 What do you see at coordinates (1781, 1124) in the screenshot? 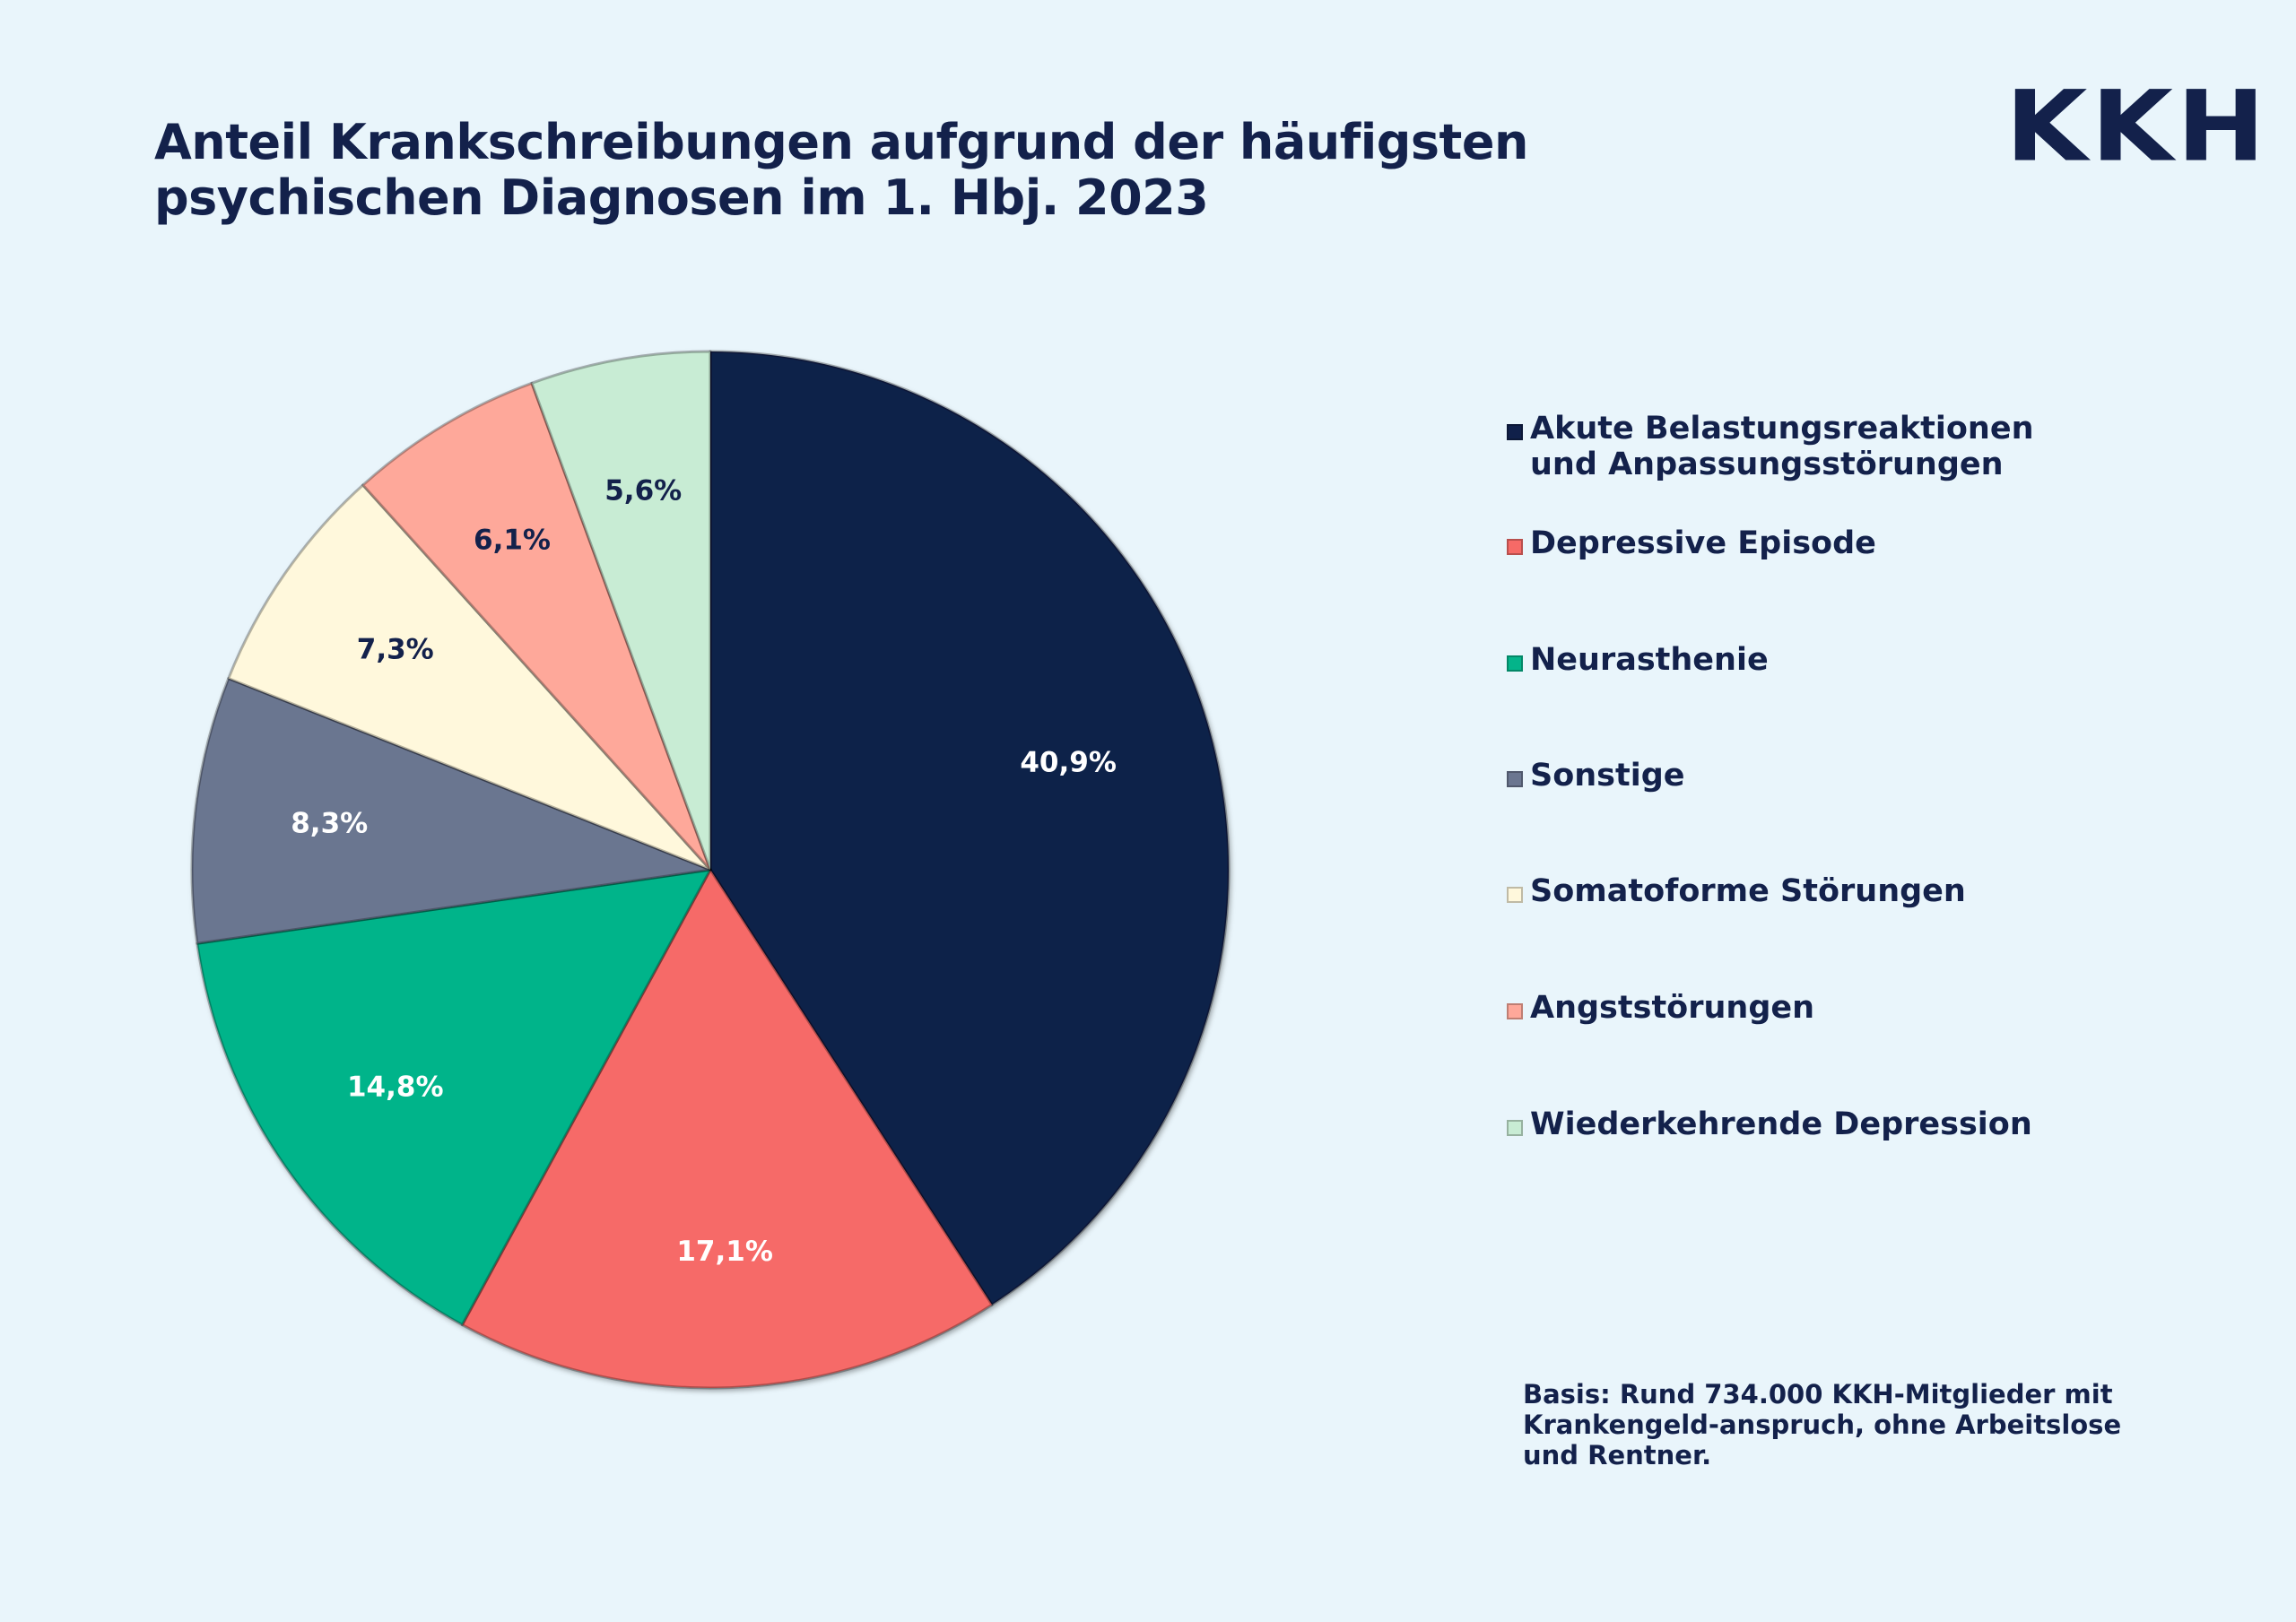
I see `legend-label: Wiederkehrende Depression` at bounding box center [1781, 1124].